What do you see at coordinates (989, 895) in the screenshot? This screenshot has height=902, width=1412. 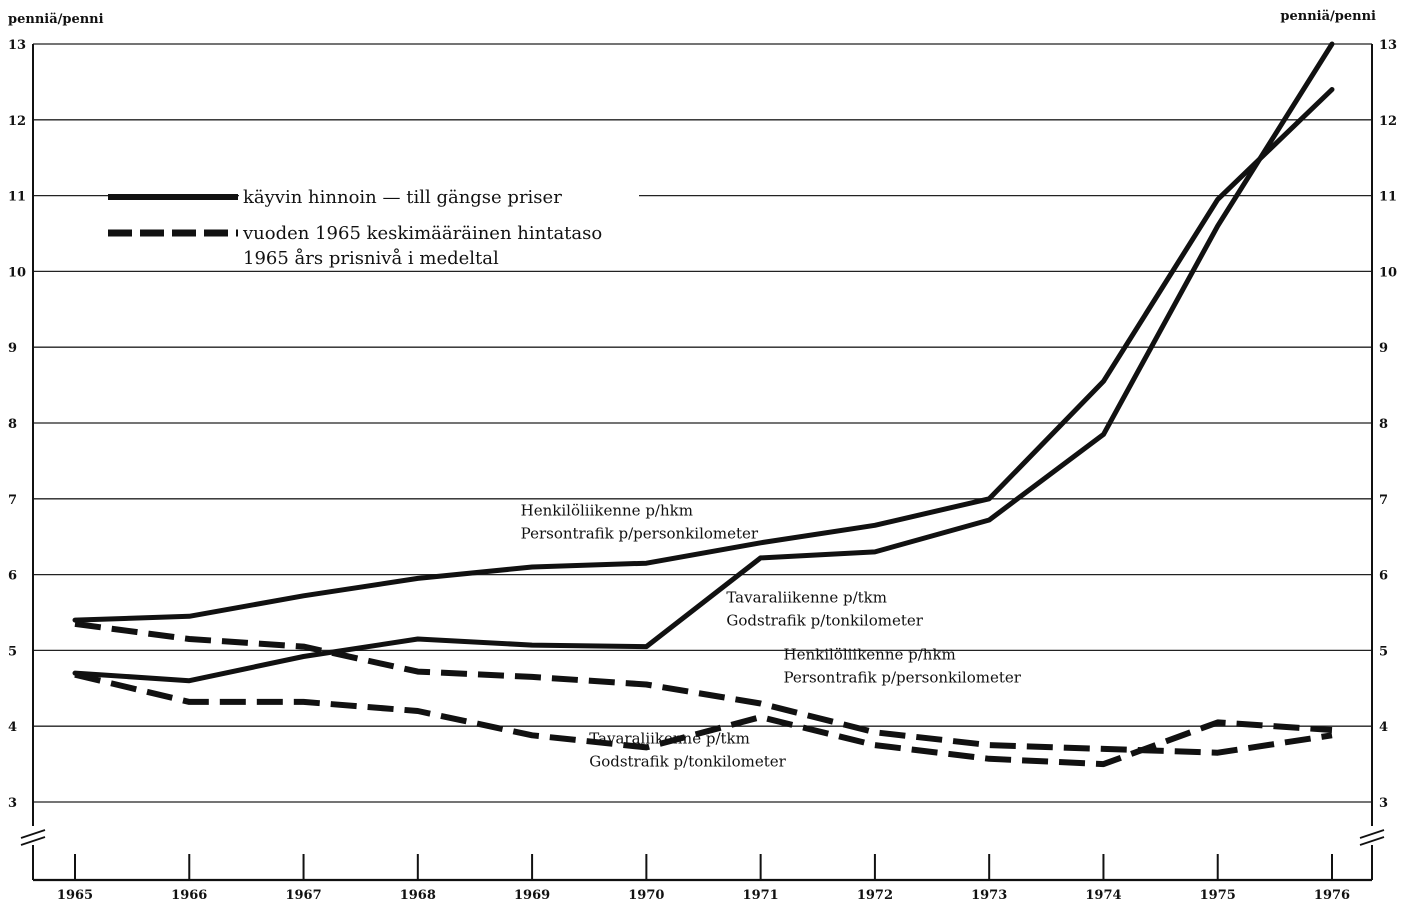 I see `x-tick-1973: 1973` at bounding box center [989, 895].